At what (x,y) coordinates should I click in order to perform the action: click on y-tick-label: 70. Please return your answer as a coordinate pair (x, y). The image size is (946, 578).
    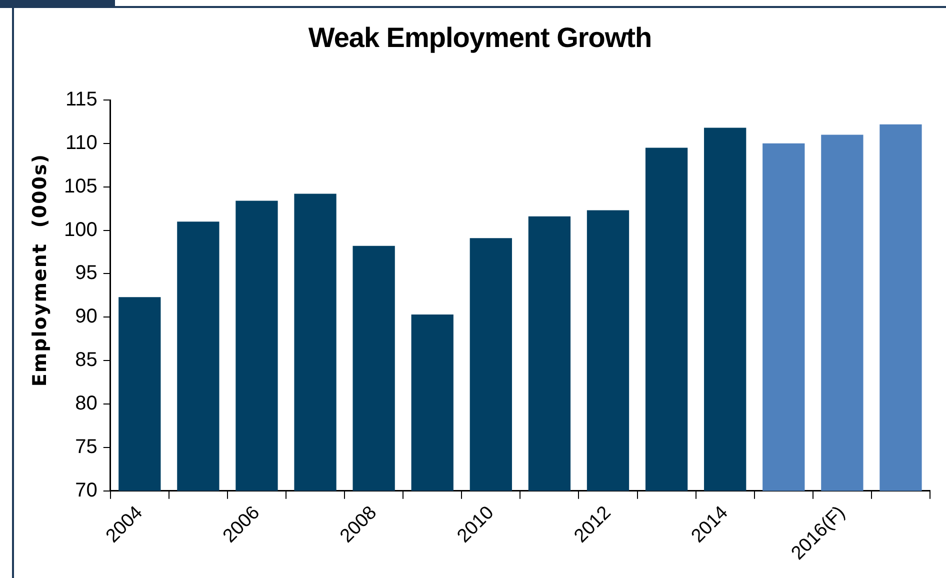
    Looking at the image, I should click on (86, 490).